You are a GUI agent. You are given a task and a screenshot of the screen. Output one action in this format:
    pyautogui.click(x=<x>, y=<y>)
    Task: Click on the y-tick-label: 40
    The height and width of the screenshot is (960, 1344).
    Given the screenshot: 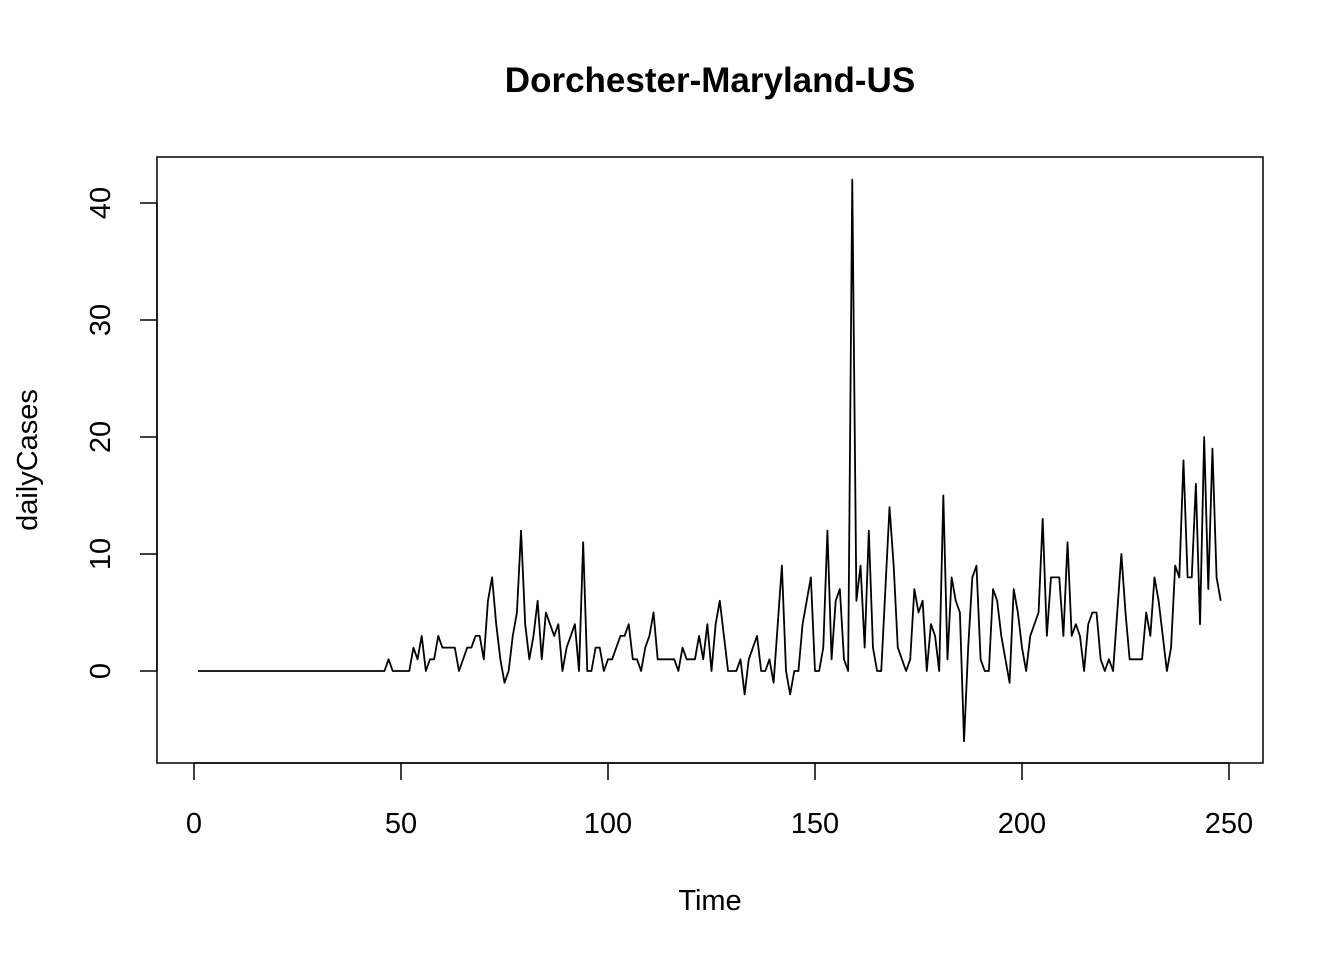 What is the action you would take?
    pyautogui.click(x=101, y=203)
    